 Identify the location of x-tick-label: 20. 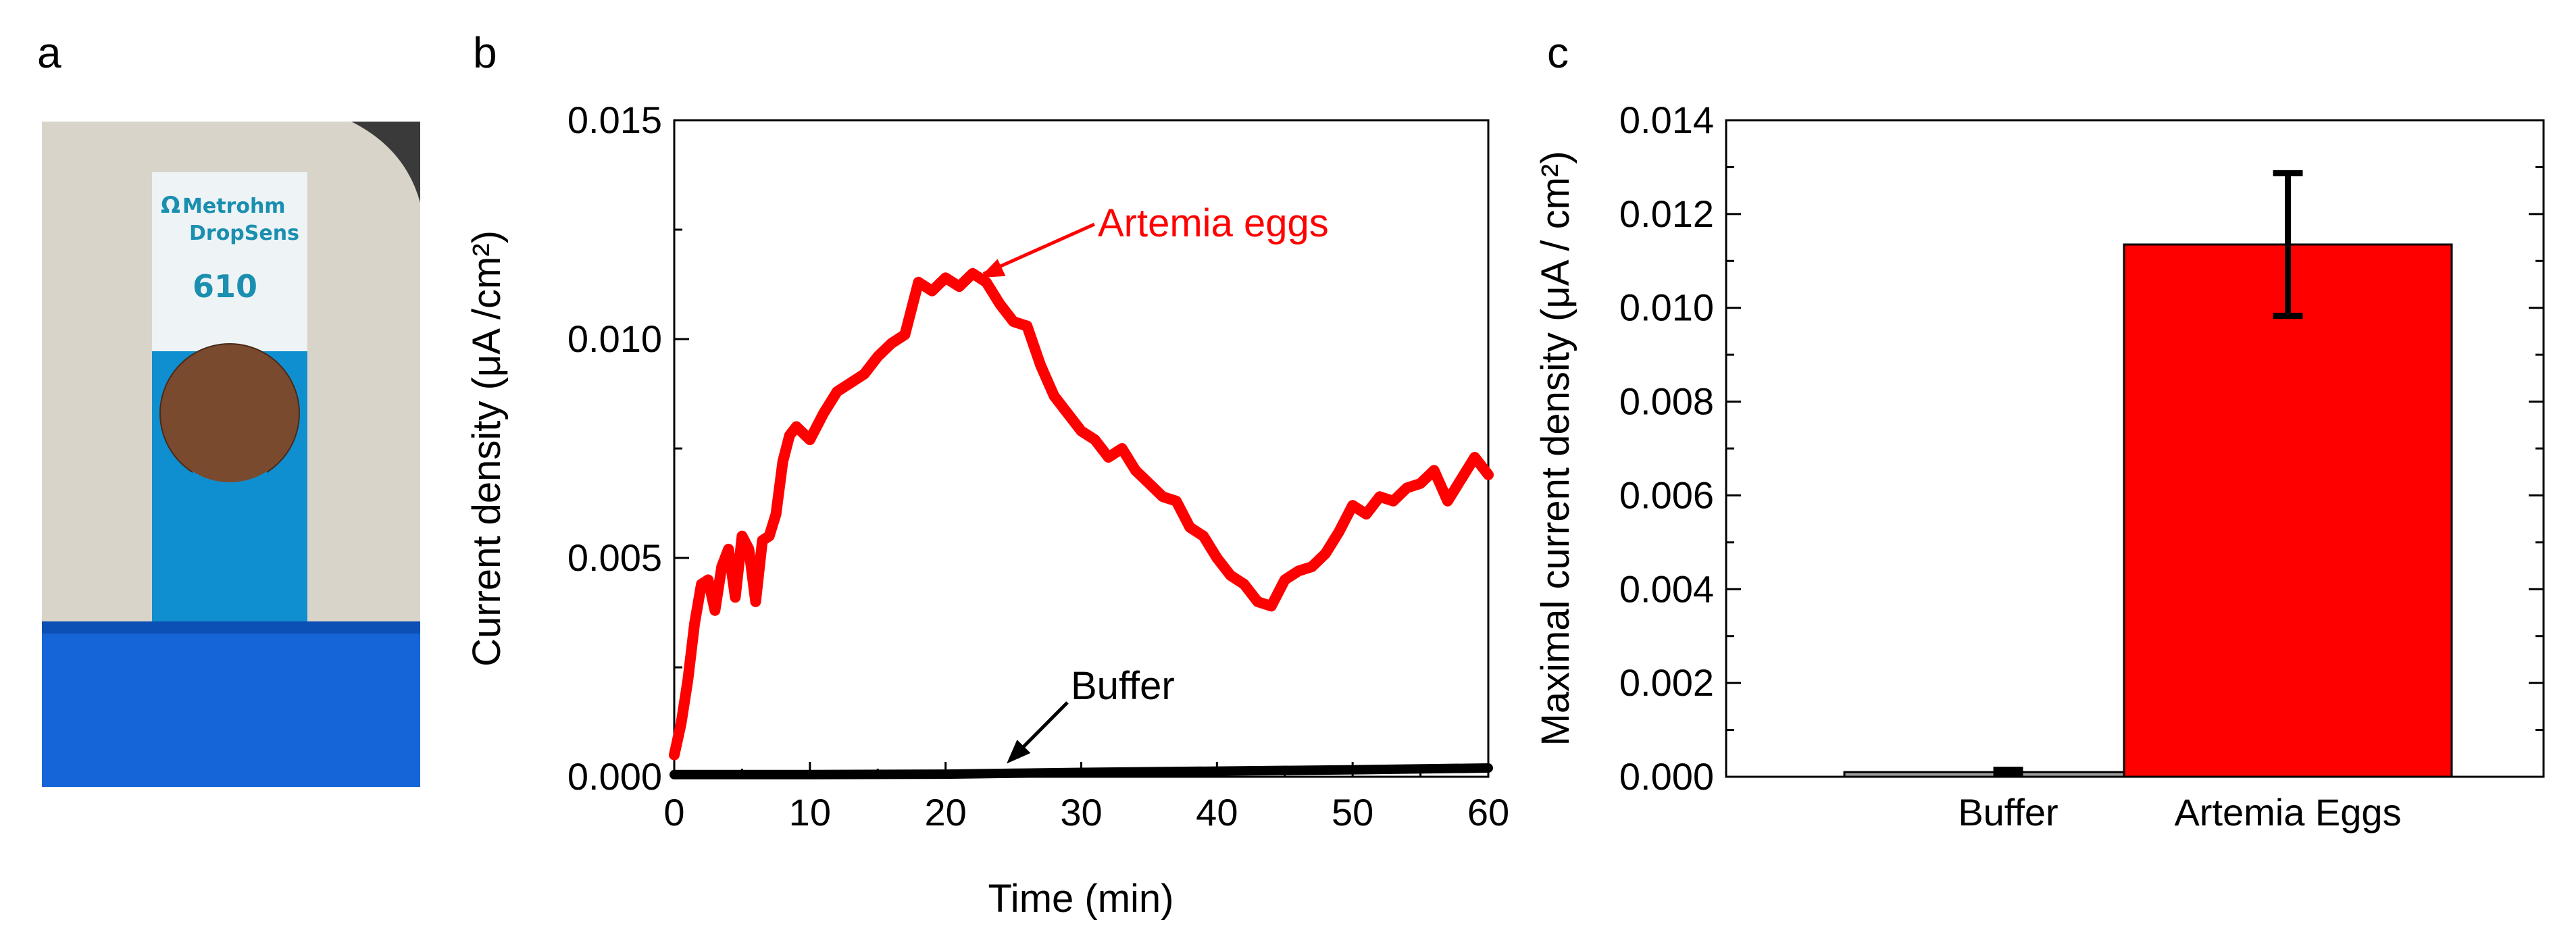
(946, 812).